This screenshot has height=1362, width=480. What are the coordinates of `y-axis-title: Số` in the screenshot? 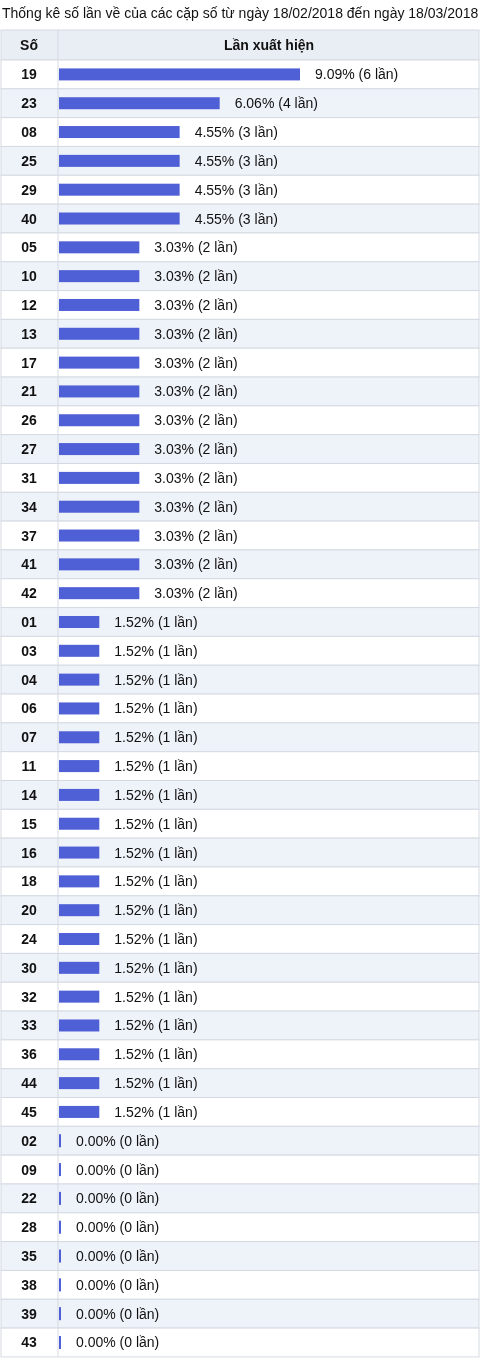 It's located at (29, 45).